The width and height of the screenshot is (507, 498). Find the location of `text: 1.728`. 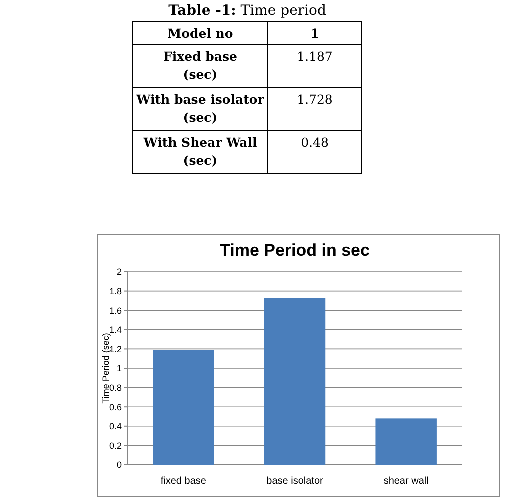

text: 1.728 is located at coordinates (315, 99).